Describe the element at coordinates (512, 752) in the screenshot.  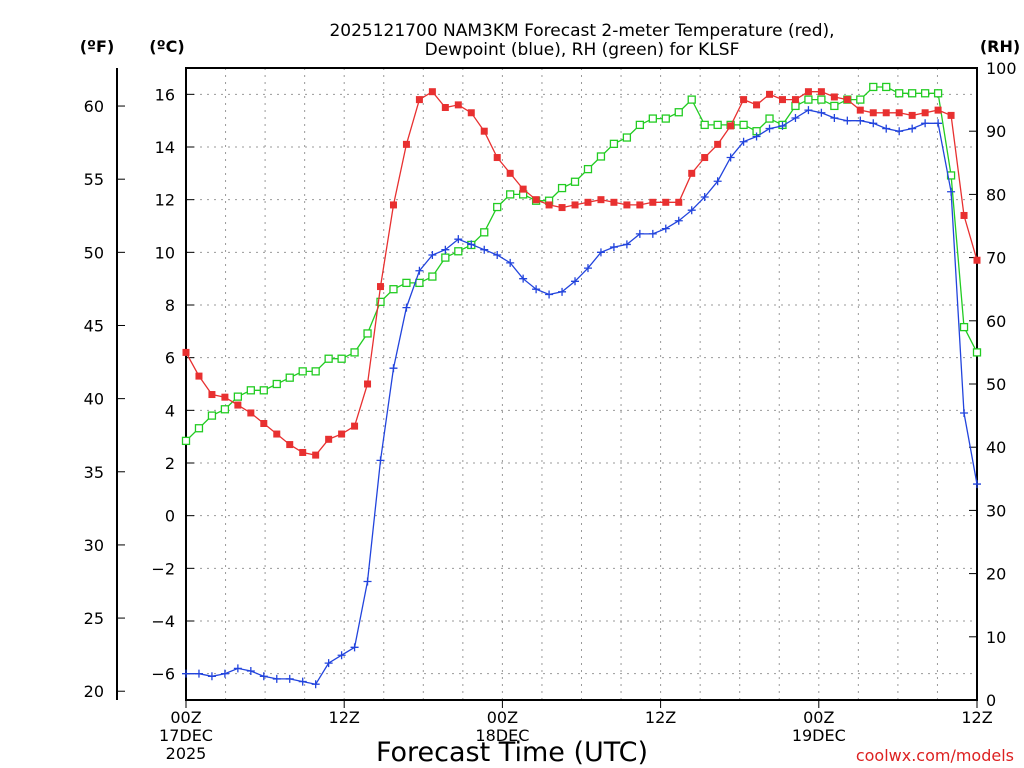
I see `x-axis-label: Forecast Time (UTC)` at that location.